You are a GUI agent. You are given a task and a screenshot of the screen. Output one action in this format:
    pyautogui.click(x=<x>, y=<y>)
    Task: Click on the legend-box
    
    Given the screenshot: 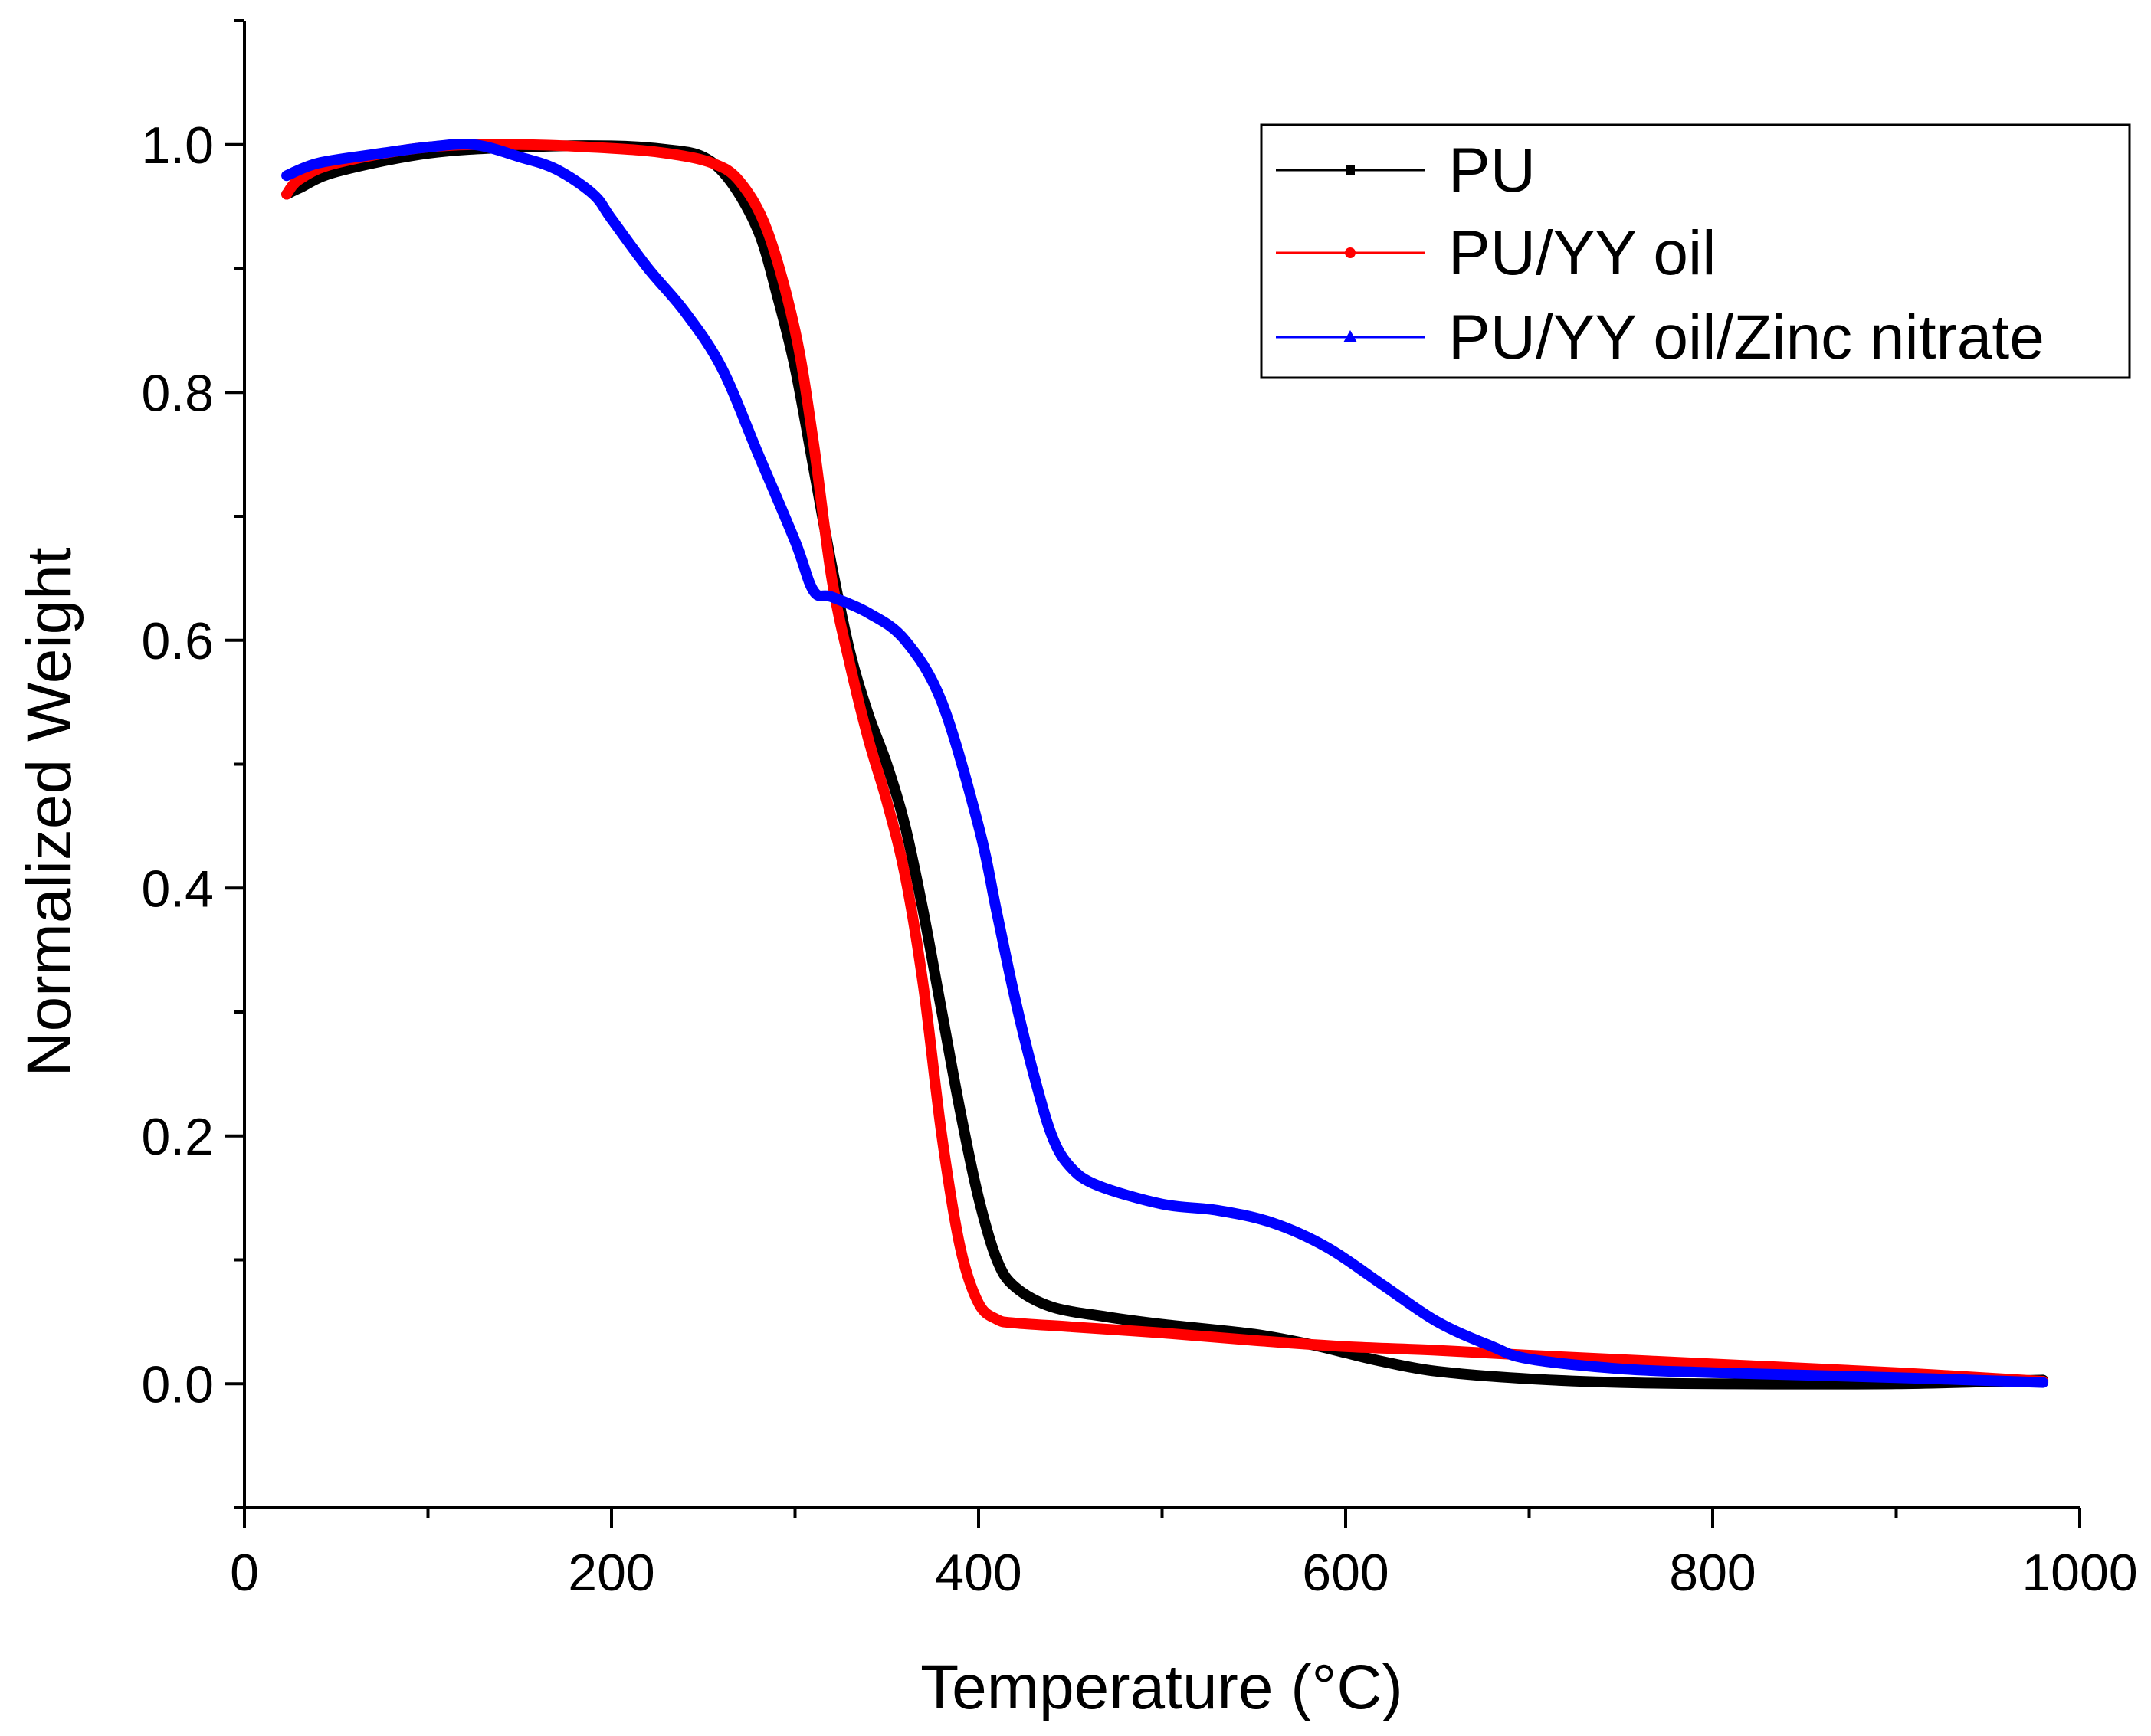 What is the action you would take?
    pyautogui.click(x=1695, y=251)
    